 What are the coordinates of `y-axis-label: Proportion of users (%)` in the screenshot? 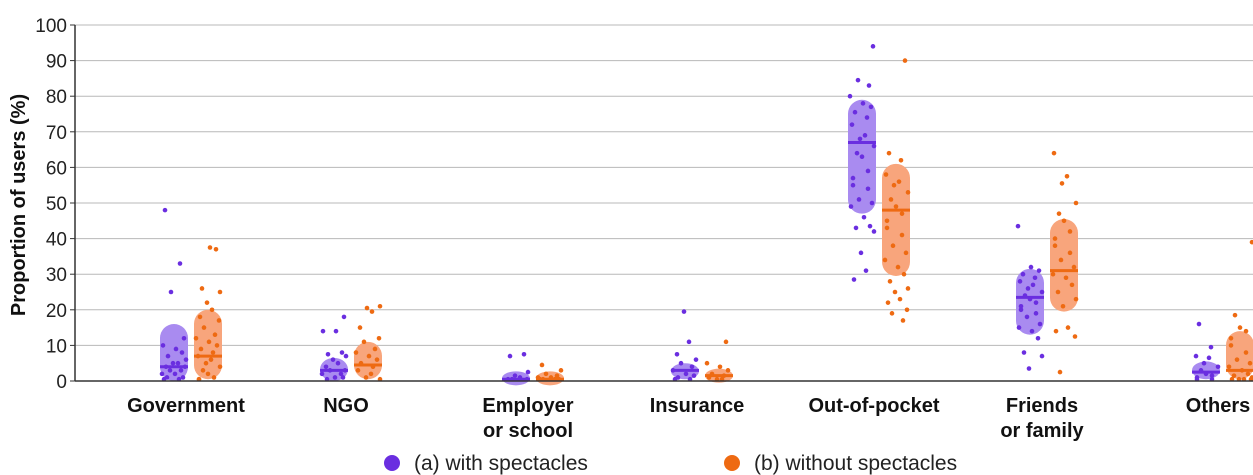 It's located at (19, 205).